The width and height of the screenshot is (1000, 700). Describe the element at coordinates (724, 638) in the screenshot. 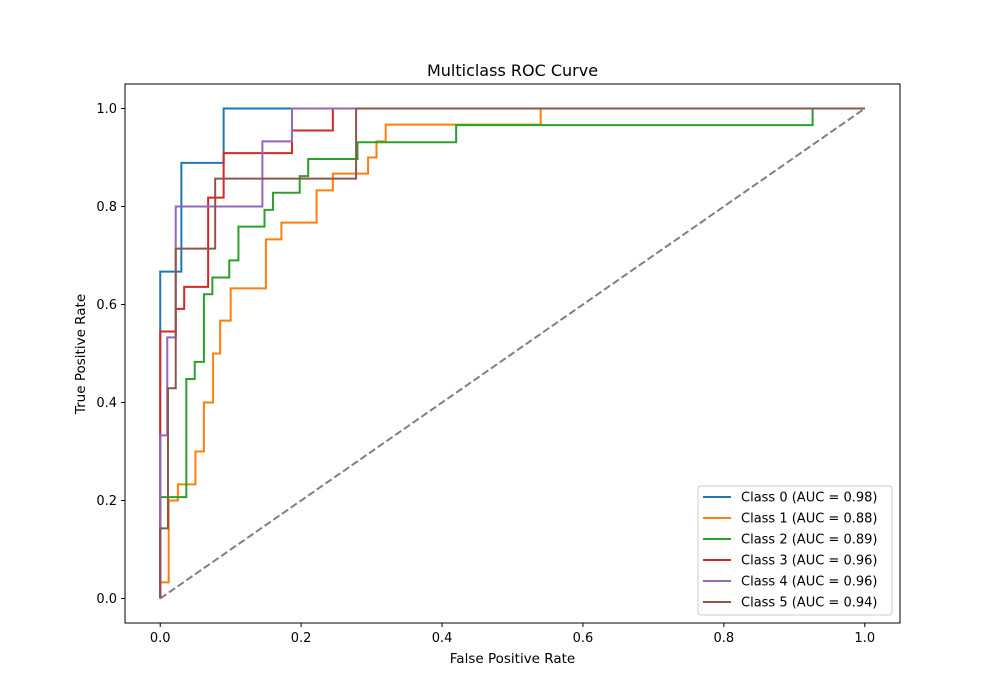

I see `x-tick-label: 0.8` at that location.